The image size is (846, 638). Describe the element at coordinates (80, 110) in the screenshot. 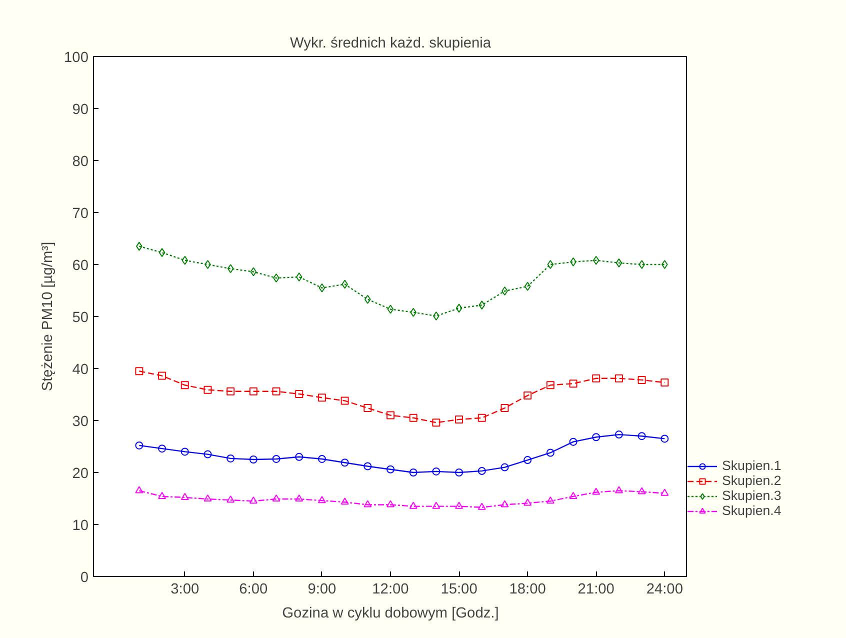

I see `y-tick-label: 90` at that location.